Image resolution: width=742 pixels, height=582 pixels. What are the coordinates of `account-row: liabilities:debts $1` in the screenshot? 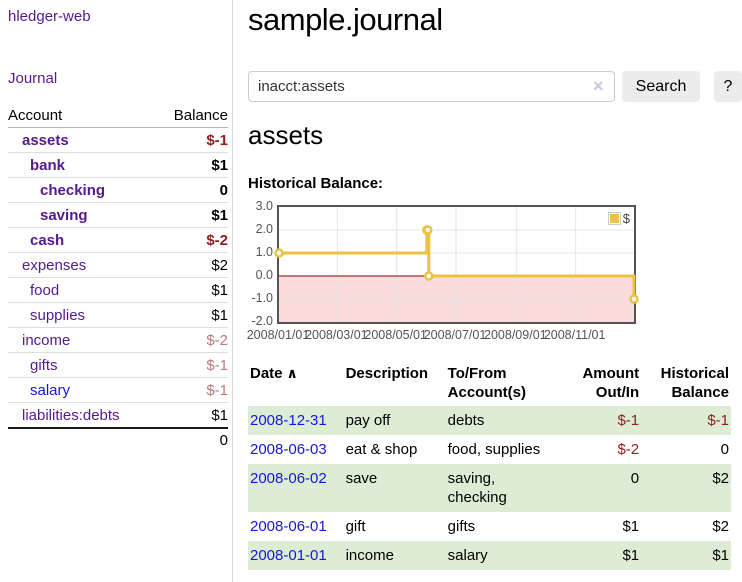 It's located at (118, 415).